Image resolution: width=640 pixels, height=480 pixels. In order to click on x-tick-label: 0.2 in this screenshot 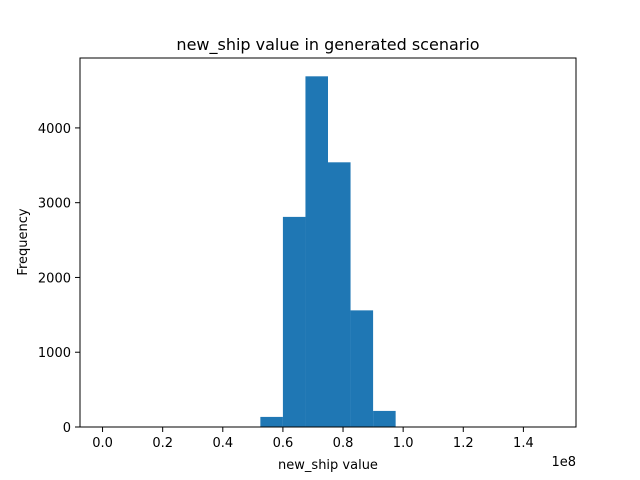, I will do `click(162, 443)`.